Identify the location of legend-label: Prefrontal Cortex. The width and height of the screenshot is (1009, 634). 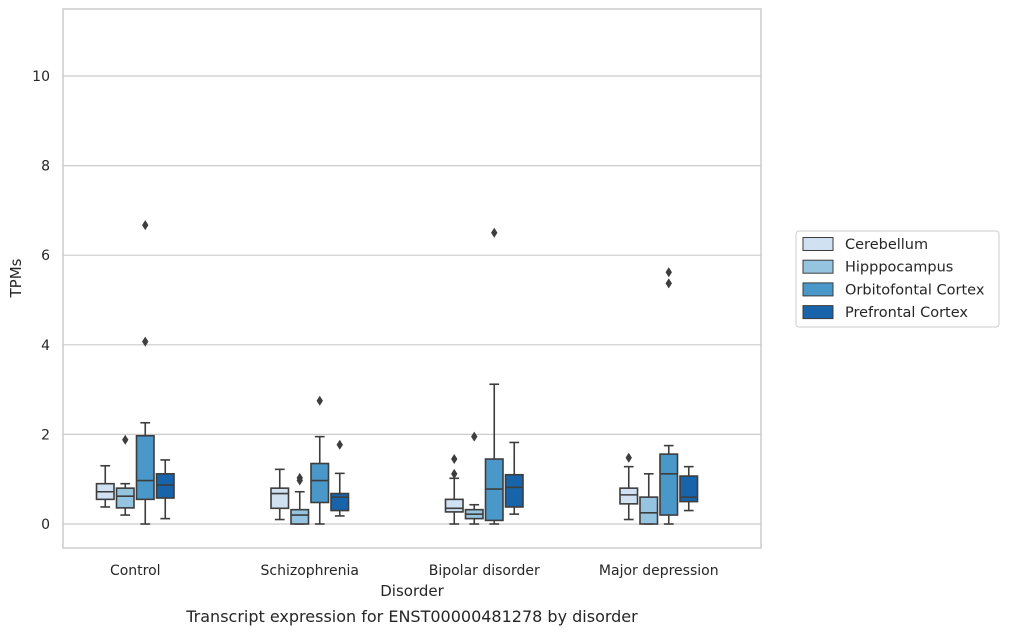
(906, 313).